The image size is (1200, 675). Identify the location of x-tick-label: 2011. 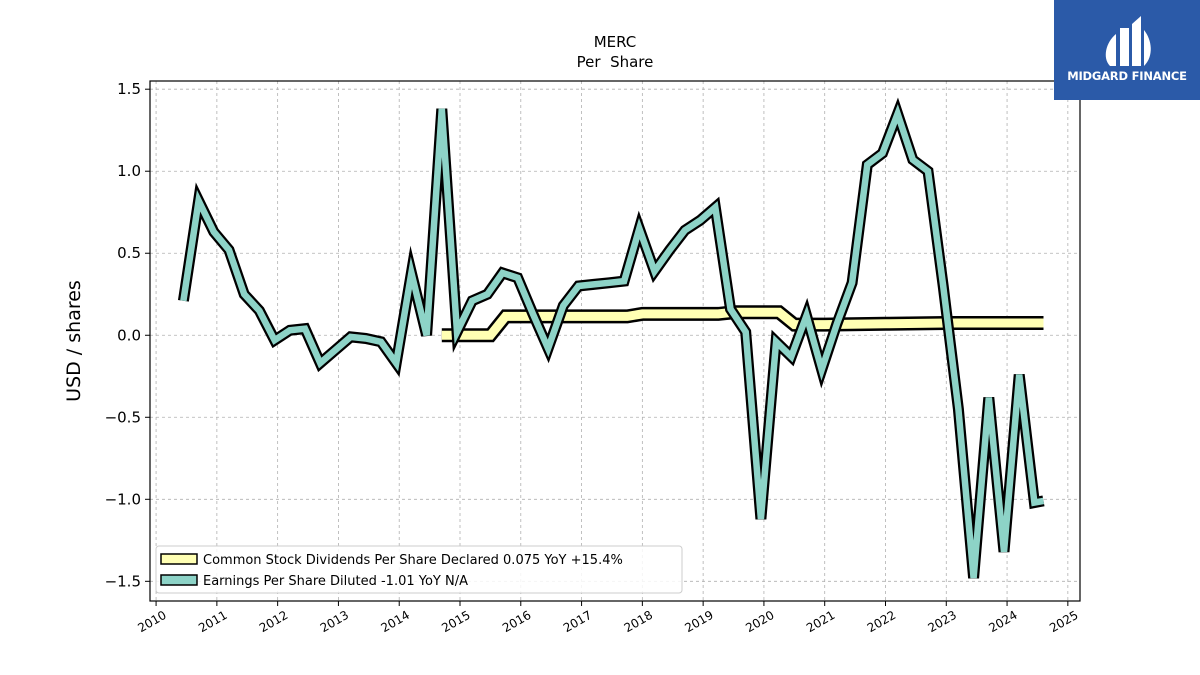
(212, 621).